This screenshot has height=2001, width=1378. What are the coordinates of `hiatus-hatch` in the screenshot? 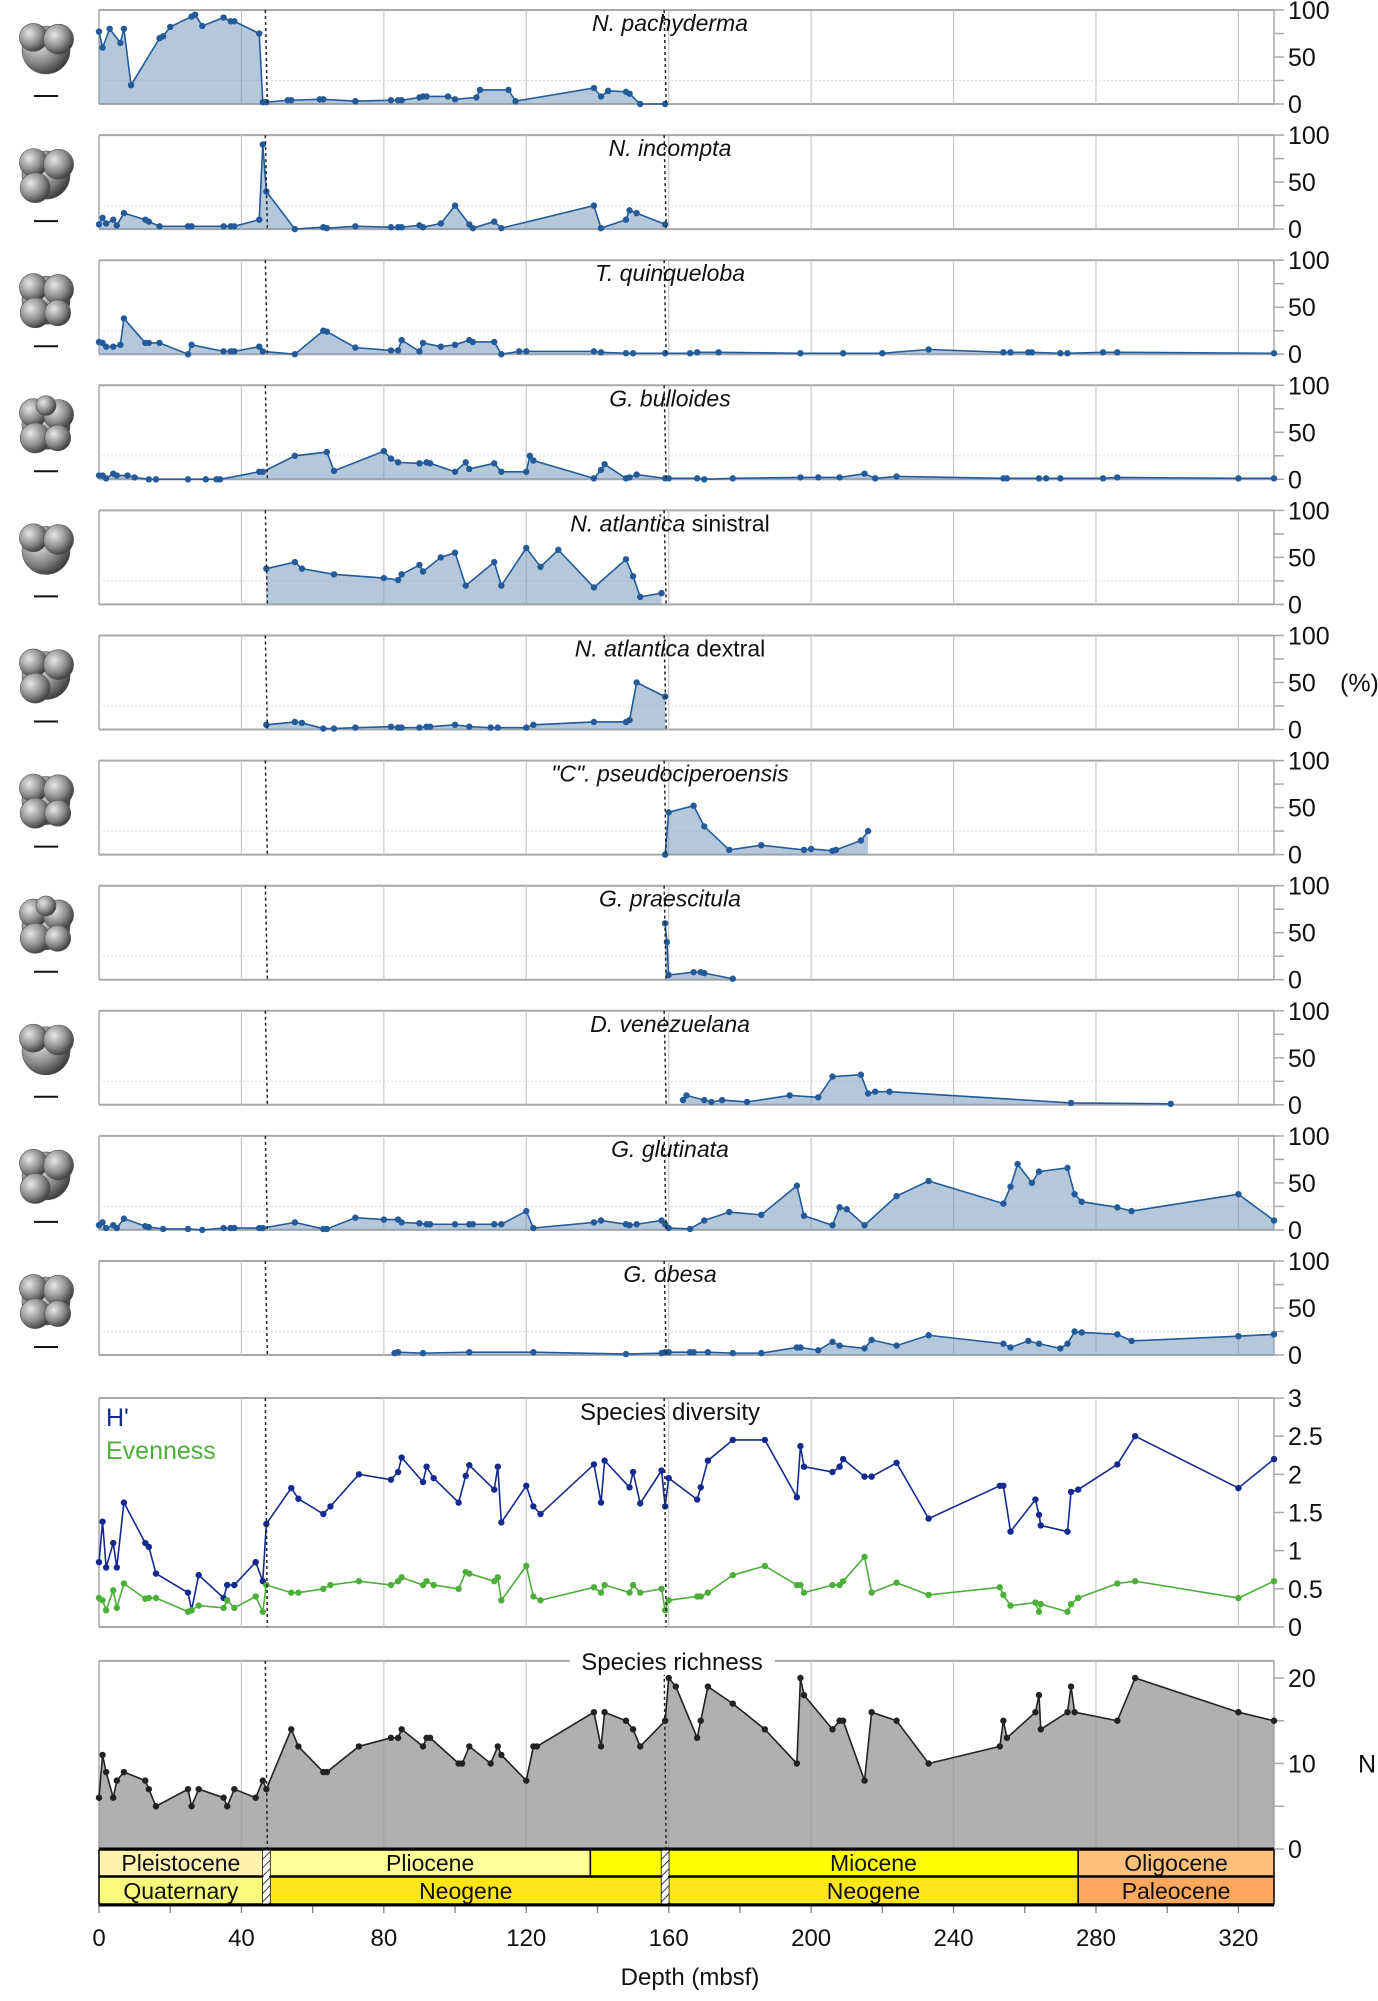 It's located at (266, 1890).